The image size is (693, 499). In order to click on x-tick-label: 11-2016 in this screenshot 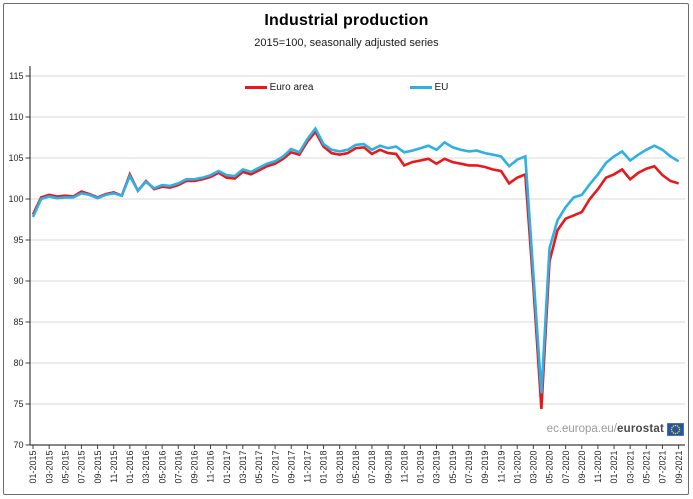, I will do `click(211, 467)`.